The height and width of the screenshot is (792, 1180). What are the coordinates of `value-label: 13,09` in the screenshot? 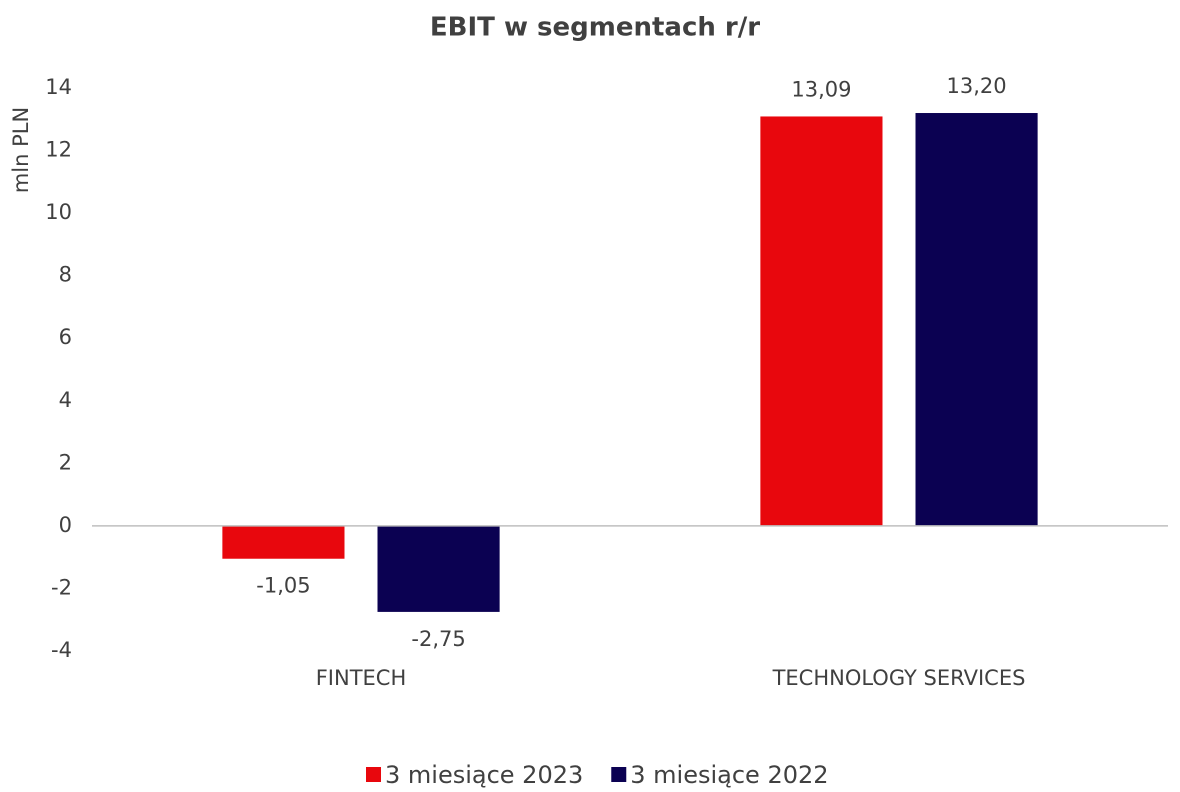 It's located at (821, 89).